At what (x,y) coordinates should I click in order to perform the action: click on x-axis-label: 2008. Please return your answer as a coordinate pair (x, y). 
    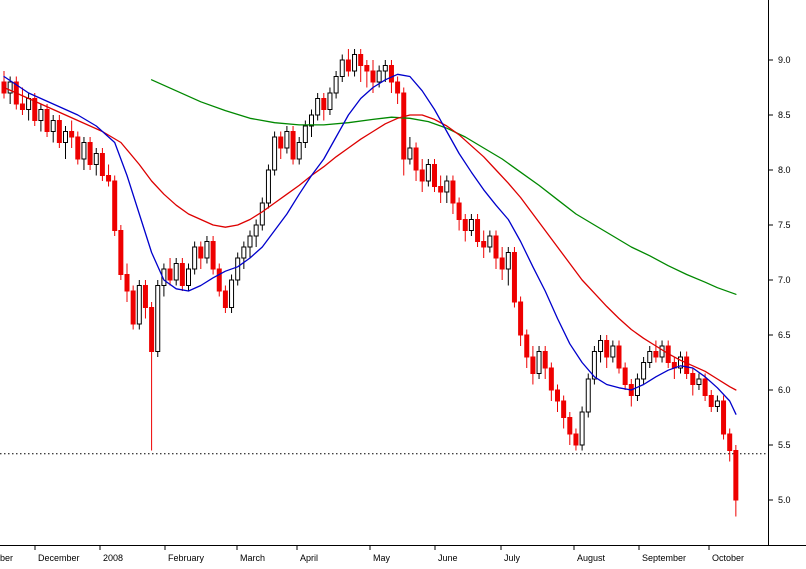
    Looking at the image, I should click on (113, 558).